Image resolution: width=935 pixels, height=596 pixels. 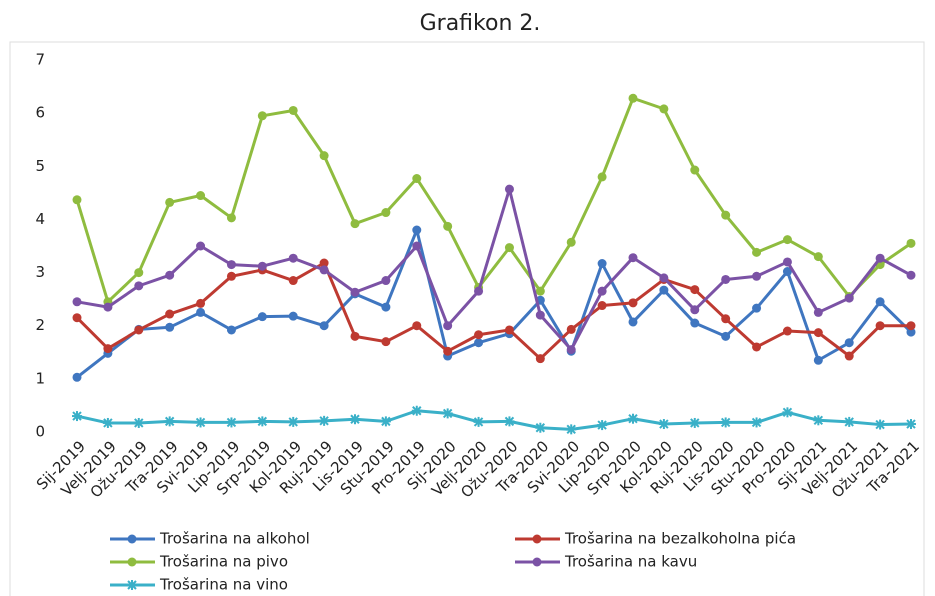 I want to click on y-tick-label: 5, so click(x=40, y=166).